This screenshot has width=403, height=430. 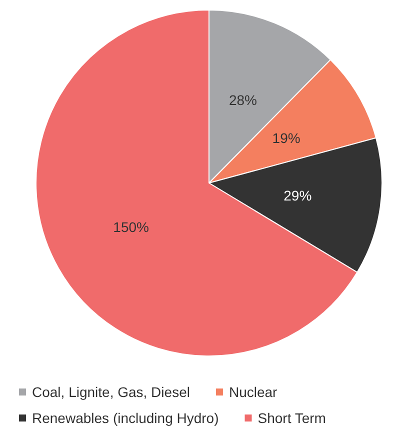 I want to click on data-label: 29%, so click(x=298, y=195).